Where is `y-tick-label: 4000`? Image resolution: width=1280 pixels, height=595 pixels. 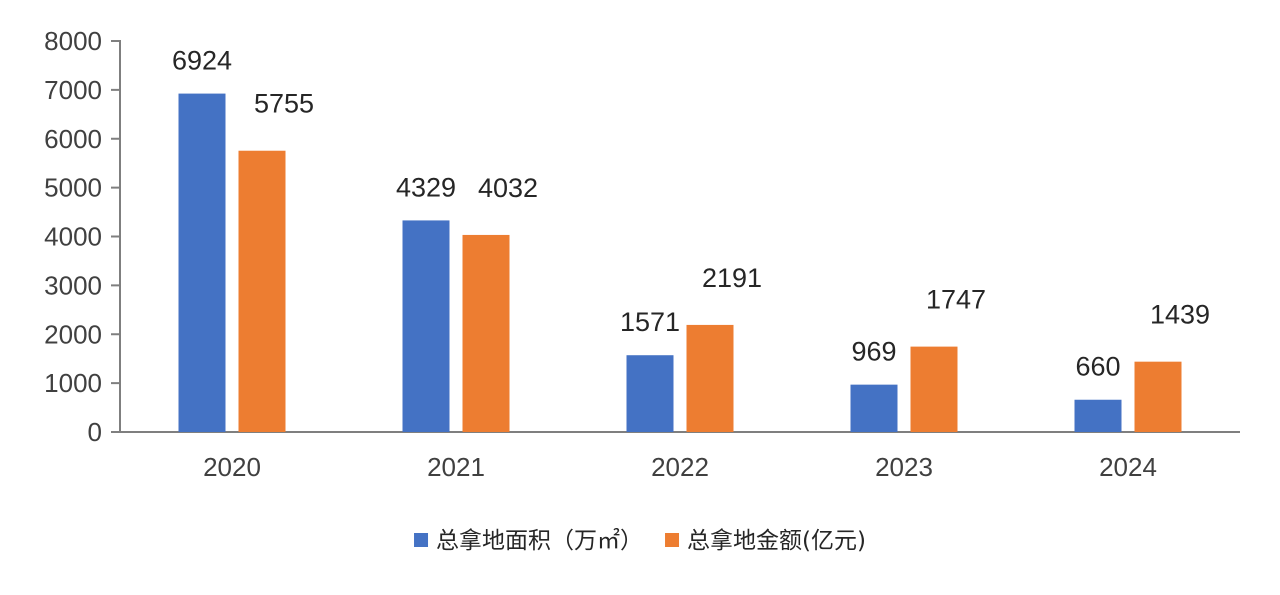 y-tick-label: 4000 is located at coordinates (73, 237).